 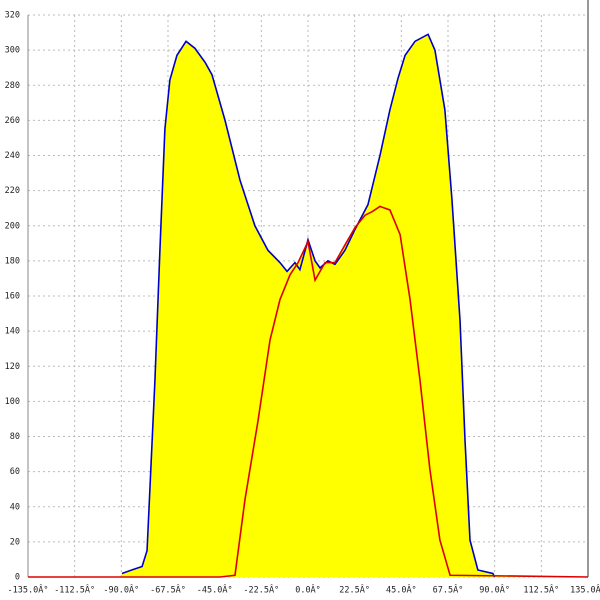 I want to click on y-tick-label: 280, so click(x=12, y=86).